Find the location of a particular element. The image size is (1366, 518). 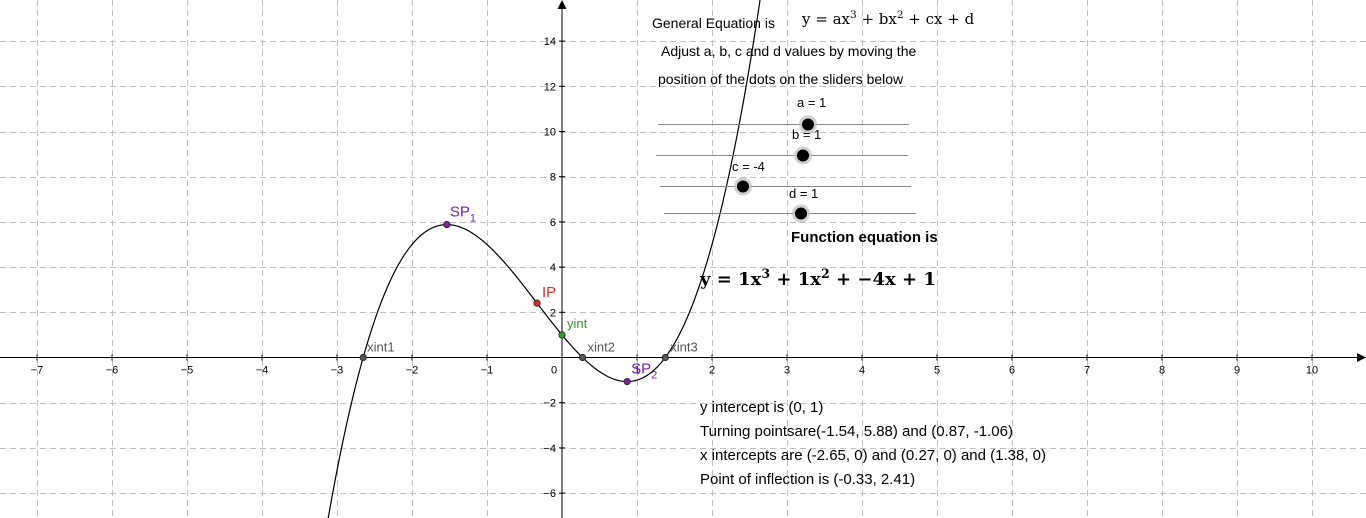

y-tick-label: 4 is located at coordinates (553, 268).